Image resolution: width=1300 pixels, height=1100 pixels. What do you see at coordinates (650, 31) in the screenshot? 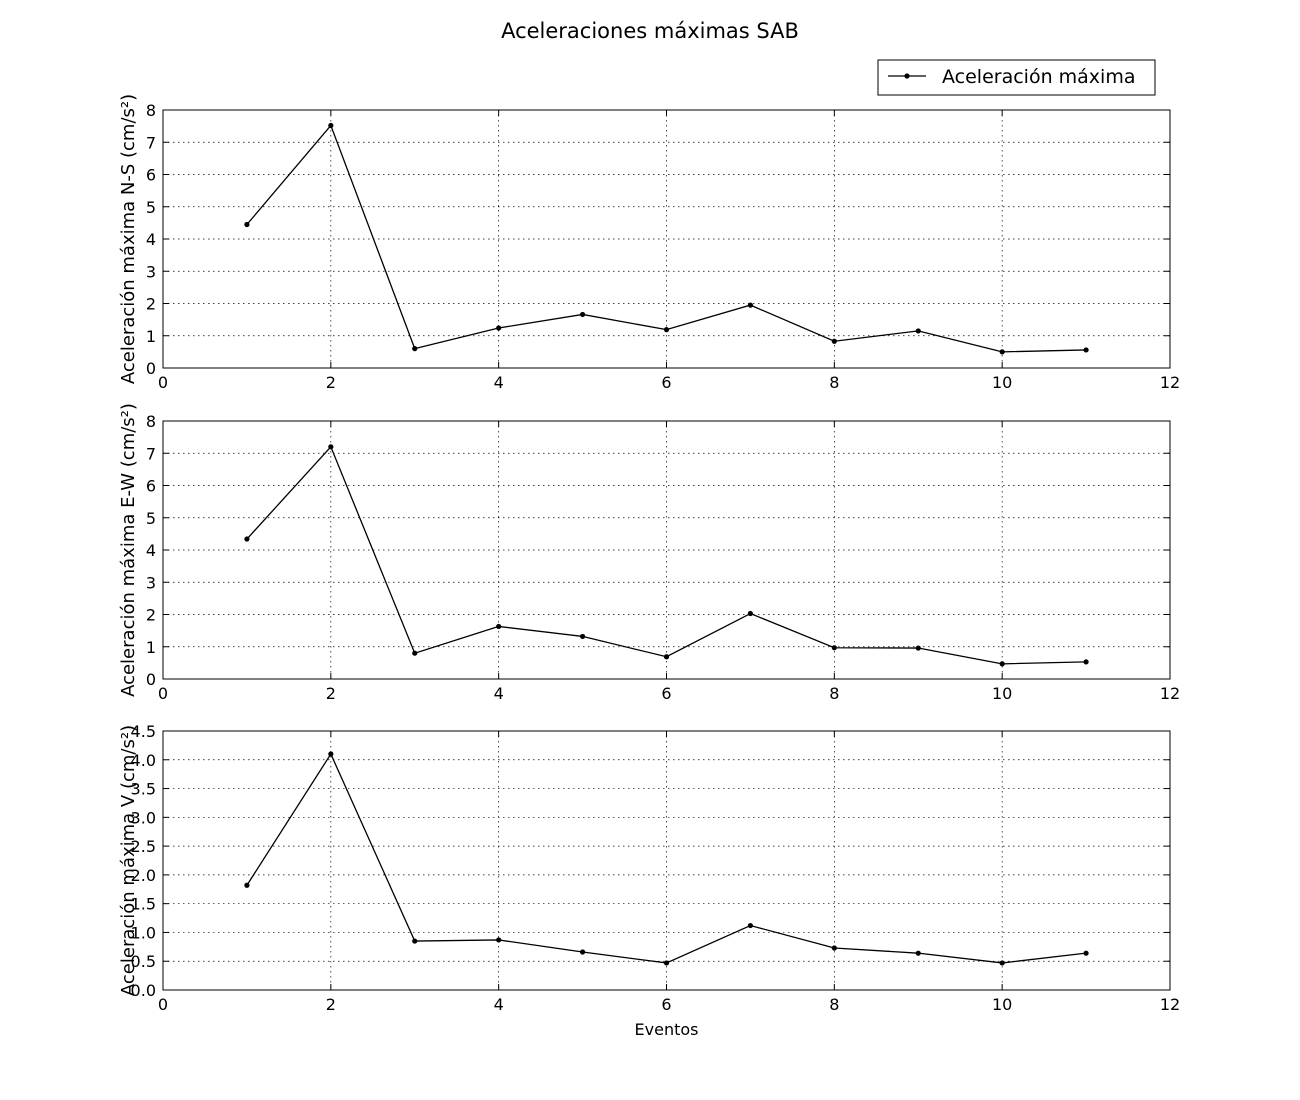
I see `figure-title: Aceleraciones máximas SAB` at bounding box center [650, 31].